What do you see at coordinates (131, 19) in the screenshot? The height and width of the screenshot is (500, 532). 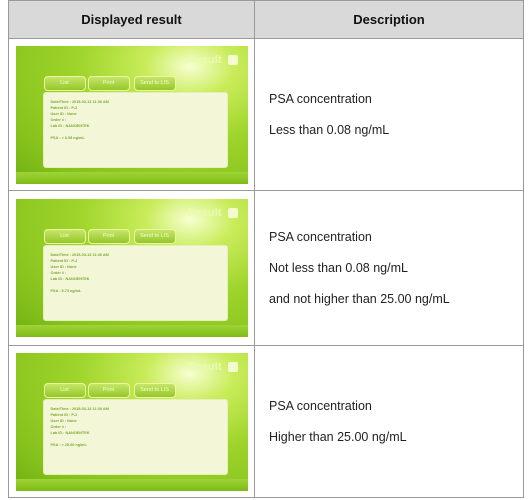 I see `header-cell: Displayed result` at bounding box center [131, 19].